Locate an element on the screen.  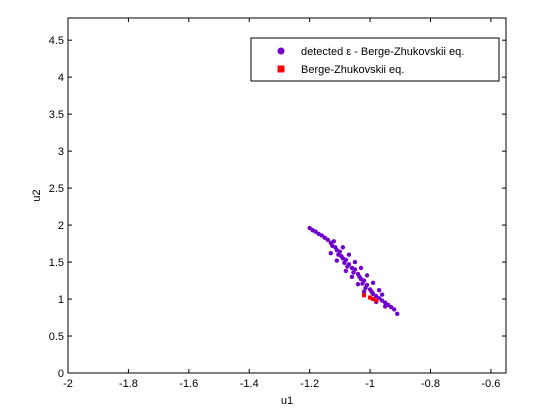
series-layer is located at coordinates (353, 271).